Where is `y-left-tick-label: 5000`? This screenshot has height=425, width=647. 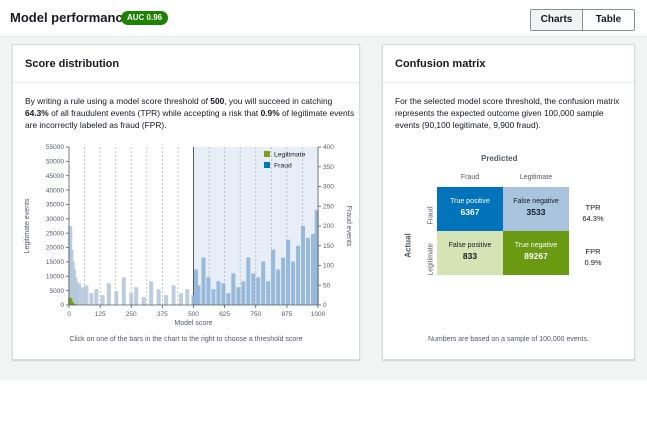
y-left-tick-label: 5000 is located at coordinates (57, 291).